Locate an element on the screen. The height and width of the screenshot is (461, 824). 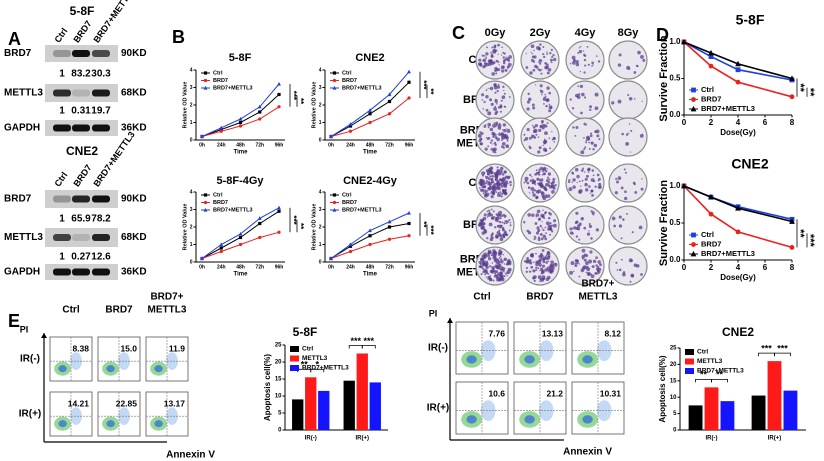
y-tick-label: 2 is located at coordinates (191, 105).